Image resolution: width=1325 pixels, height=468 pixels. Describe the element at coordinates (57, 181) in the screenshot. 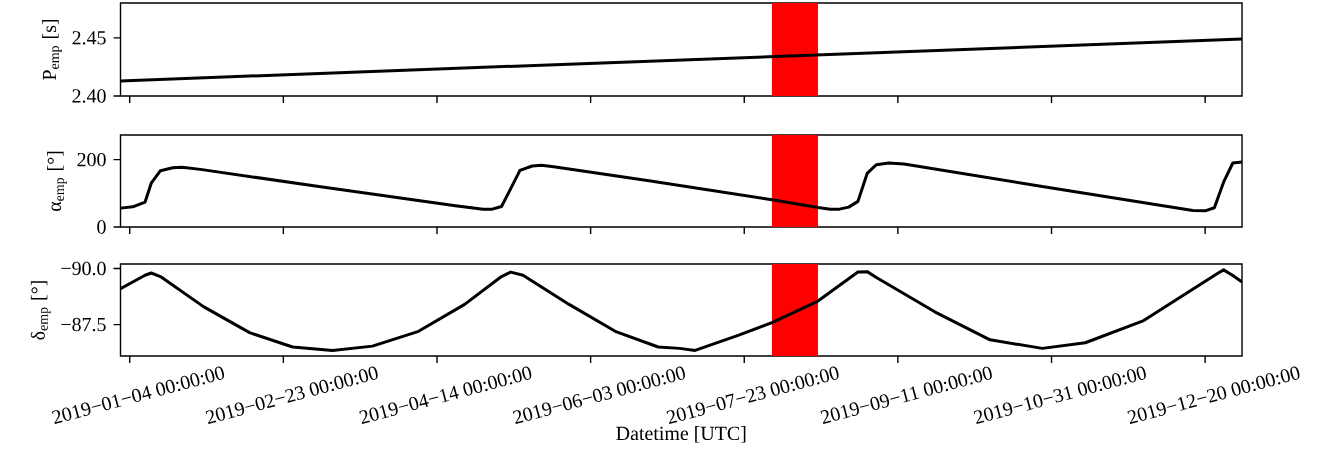

I see `y-axis-title: α$_{emp}$ [°]` at that location.